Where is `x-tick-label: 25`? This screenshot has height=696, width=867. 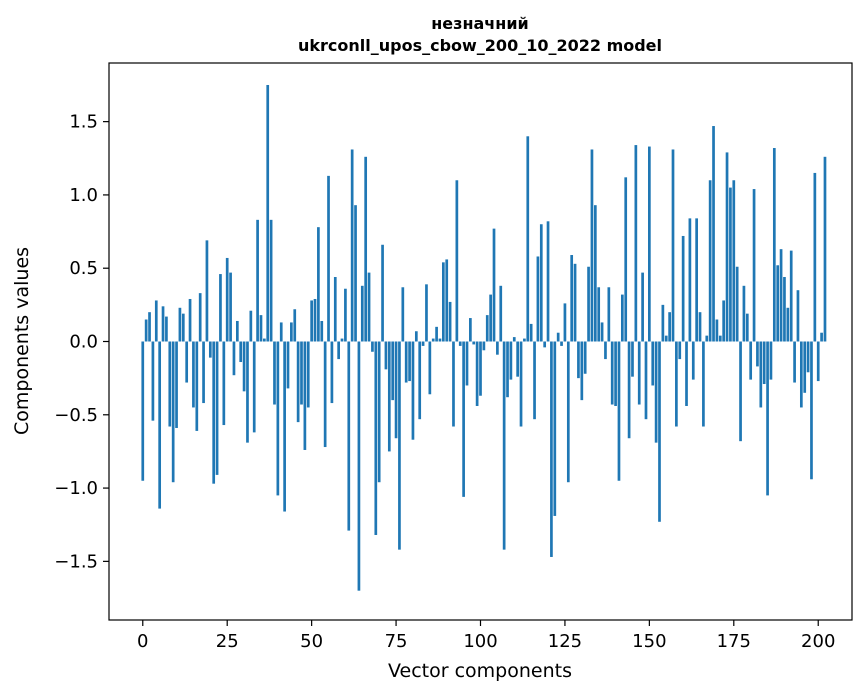
x-tick-label: 25 is located at coordinates (227, 641).